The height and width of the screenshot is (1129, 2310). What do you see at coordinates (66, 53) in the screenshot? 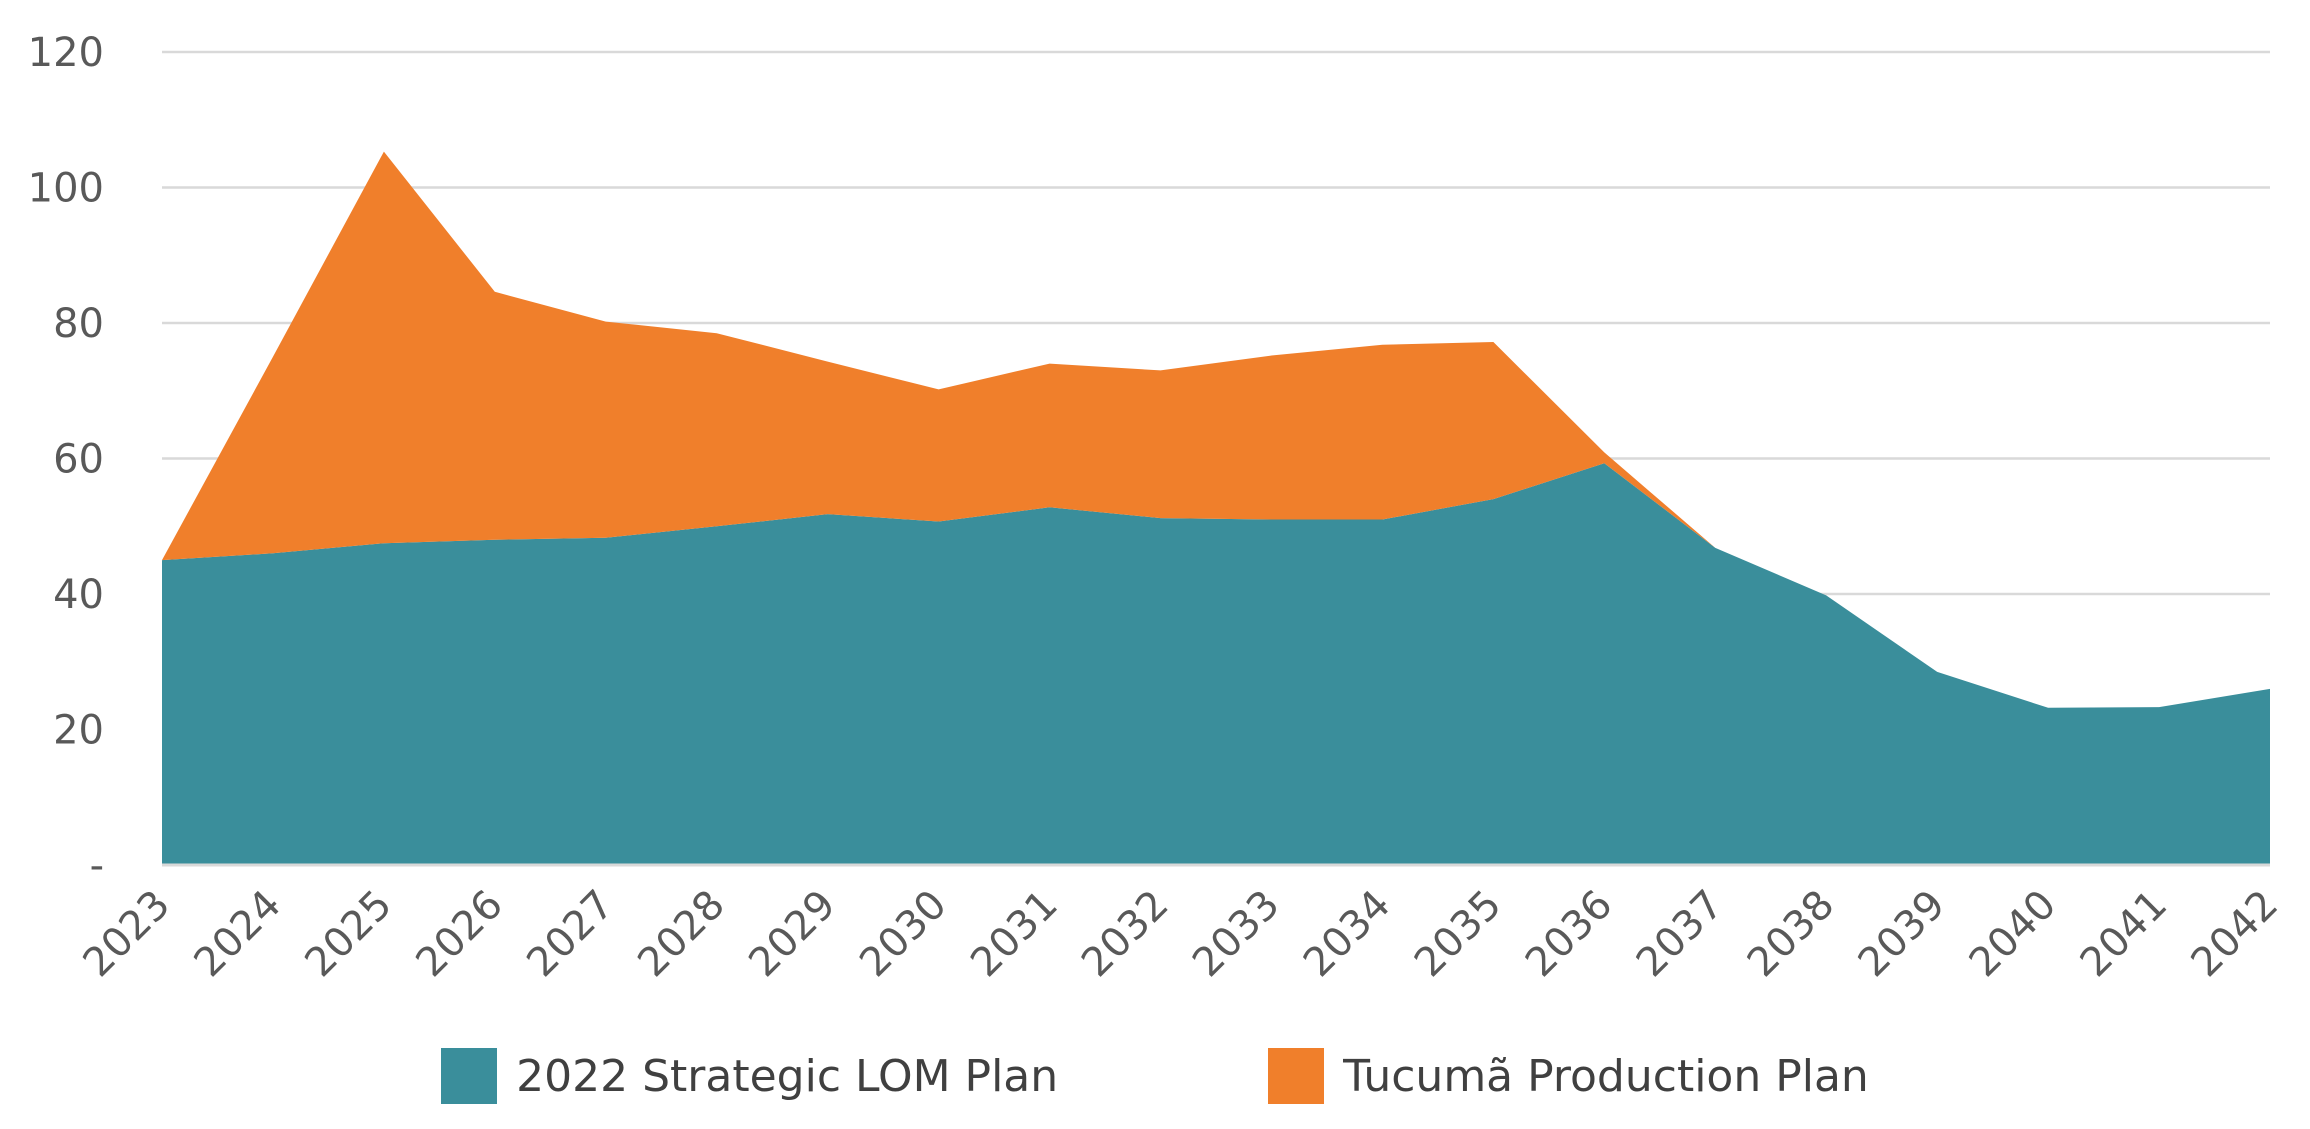
I see `y-tick-label: 120` at bounding box center [66, 53].